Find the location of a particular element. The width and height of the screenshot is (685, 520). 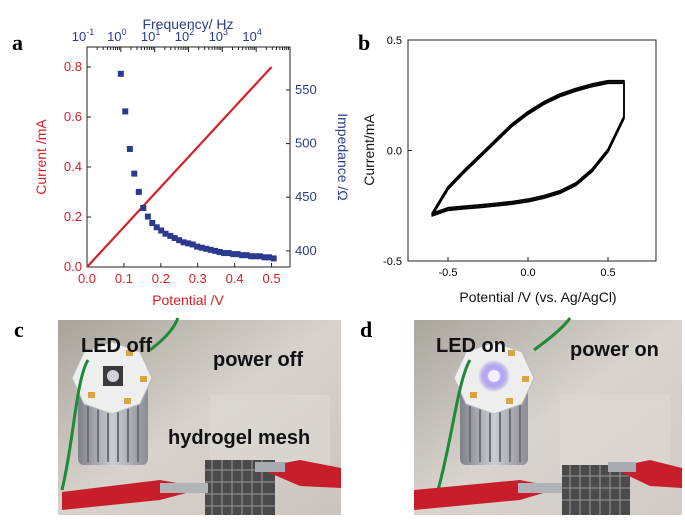

current-axis-label: Current /mA is located at coordinates (41, 157).